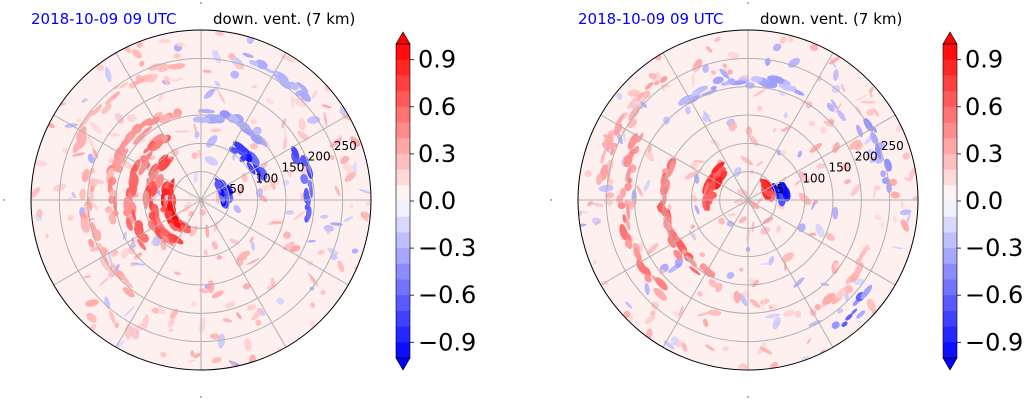 The width and height of the screenshot is (1036, 401). What do you see at coordinates (435, 201) in the screenshot?
I see `panel-1-colorbar: 0.9 0.6 0.3 0.0 −0.3 −0.6 −0.9` at bounding box center [435, 201].